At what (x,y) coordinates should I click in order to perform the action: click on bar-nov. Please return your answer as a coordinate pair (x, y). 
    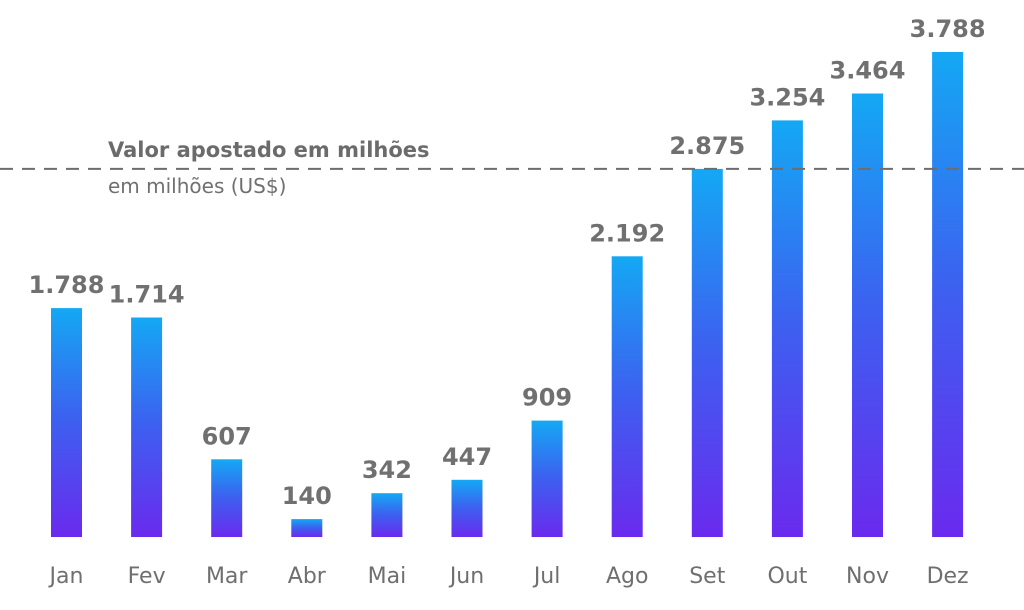
    Looking at the image, I should click on (867, 315).